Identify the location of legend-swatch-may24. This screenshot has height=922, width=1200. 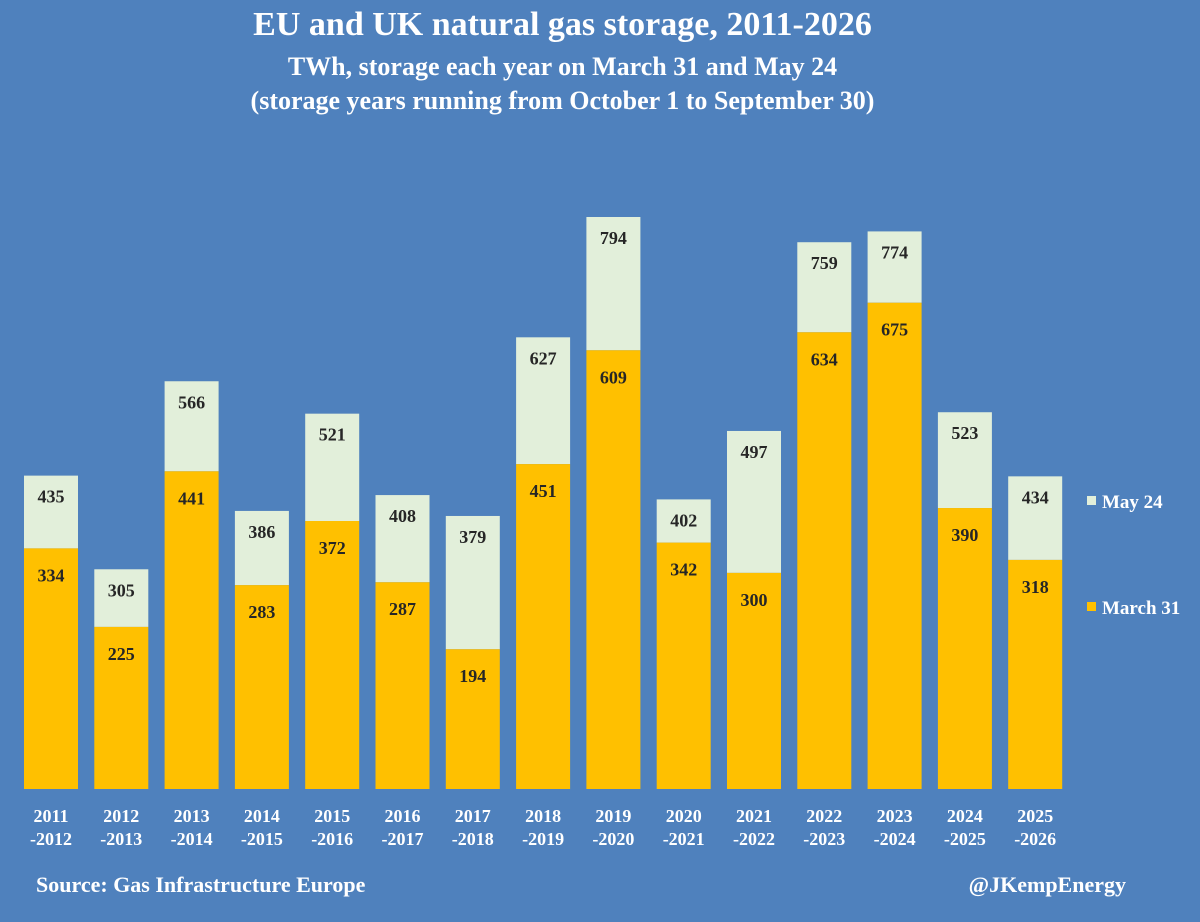
(1091, 500).